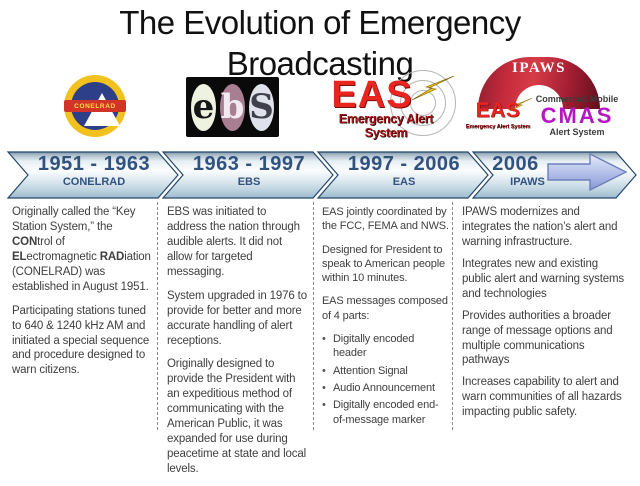 The image size is (640, 486). I want to click on timeline-label-conelrad: 1951 - 1963 CONELRAD, so click(94, 171).